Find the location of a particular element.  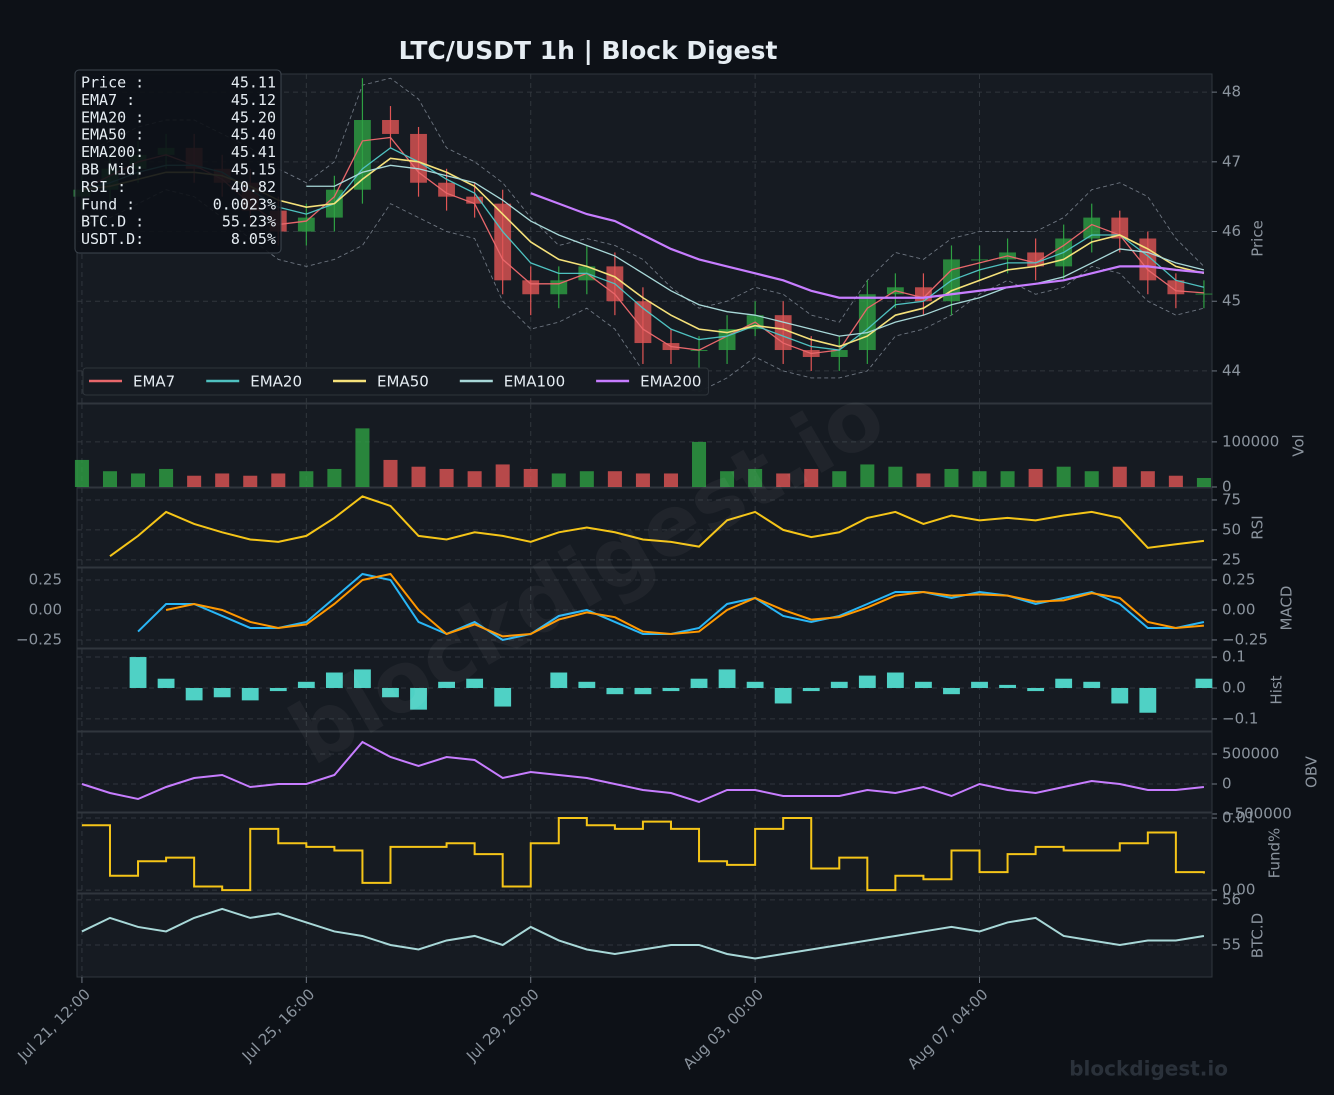

info-label: Fund : is located at coordinates (108, 204).